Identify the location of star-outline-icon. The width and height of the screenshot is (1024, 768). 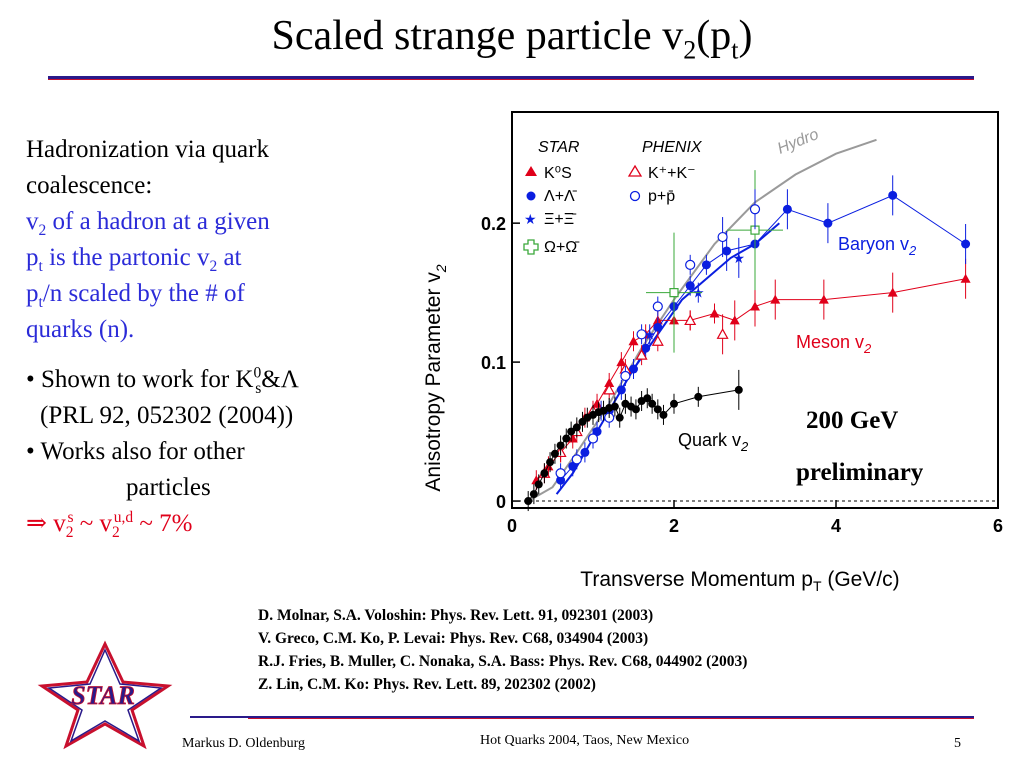
(105, 695).